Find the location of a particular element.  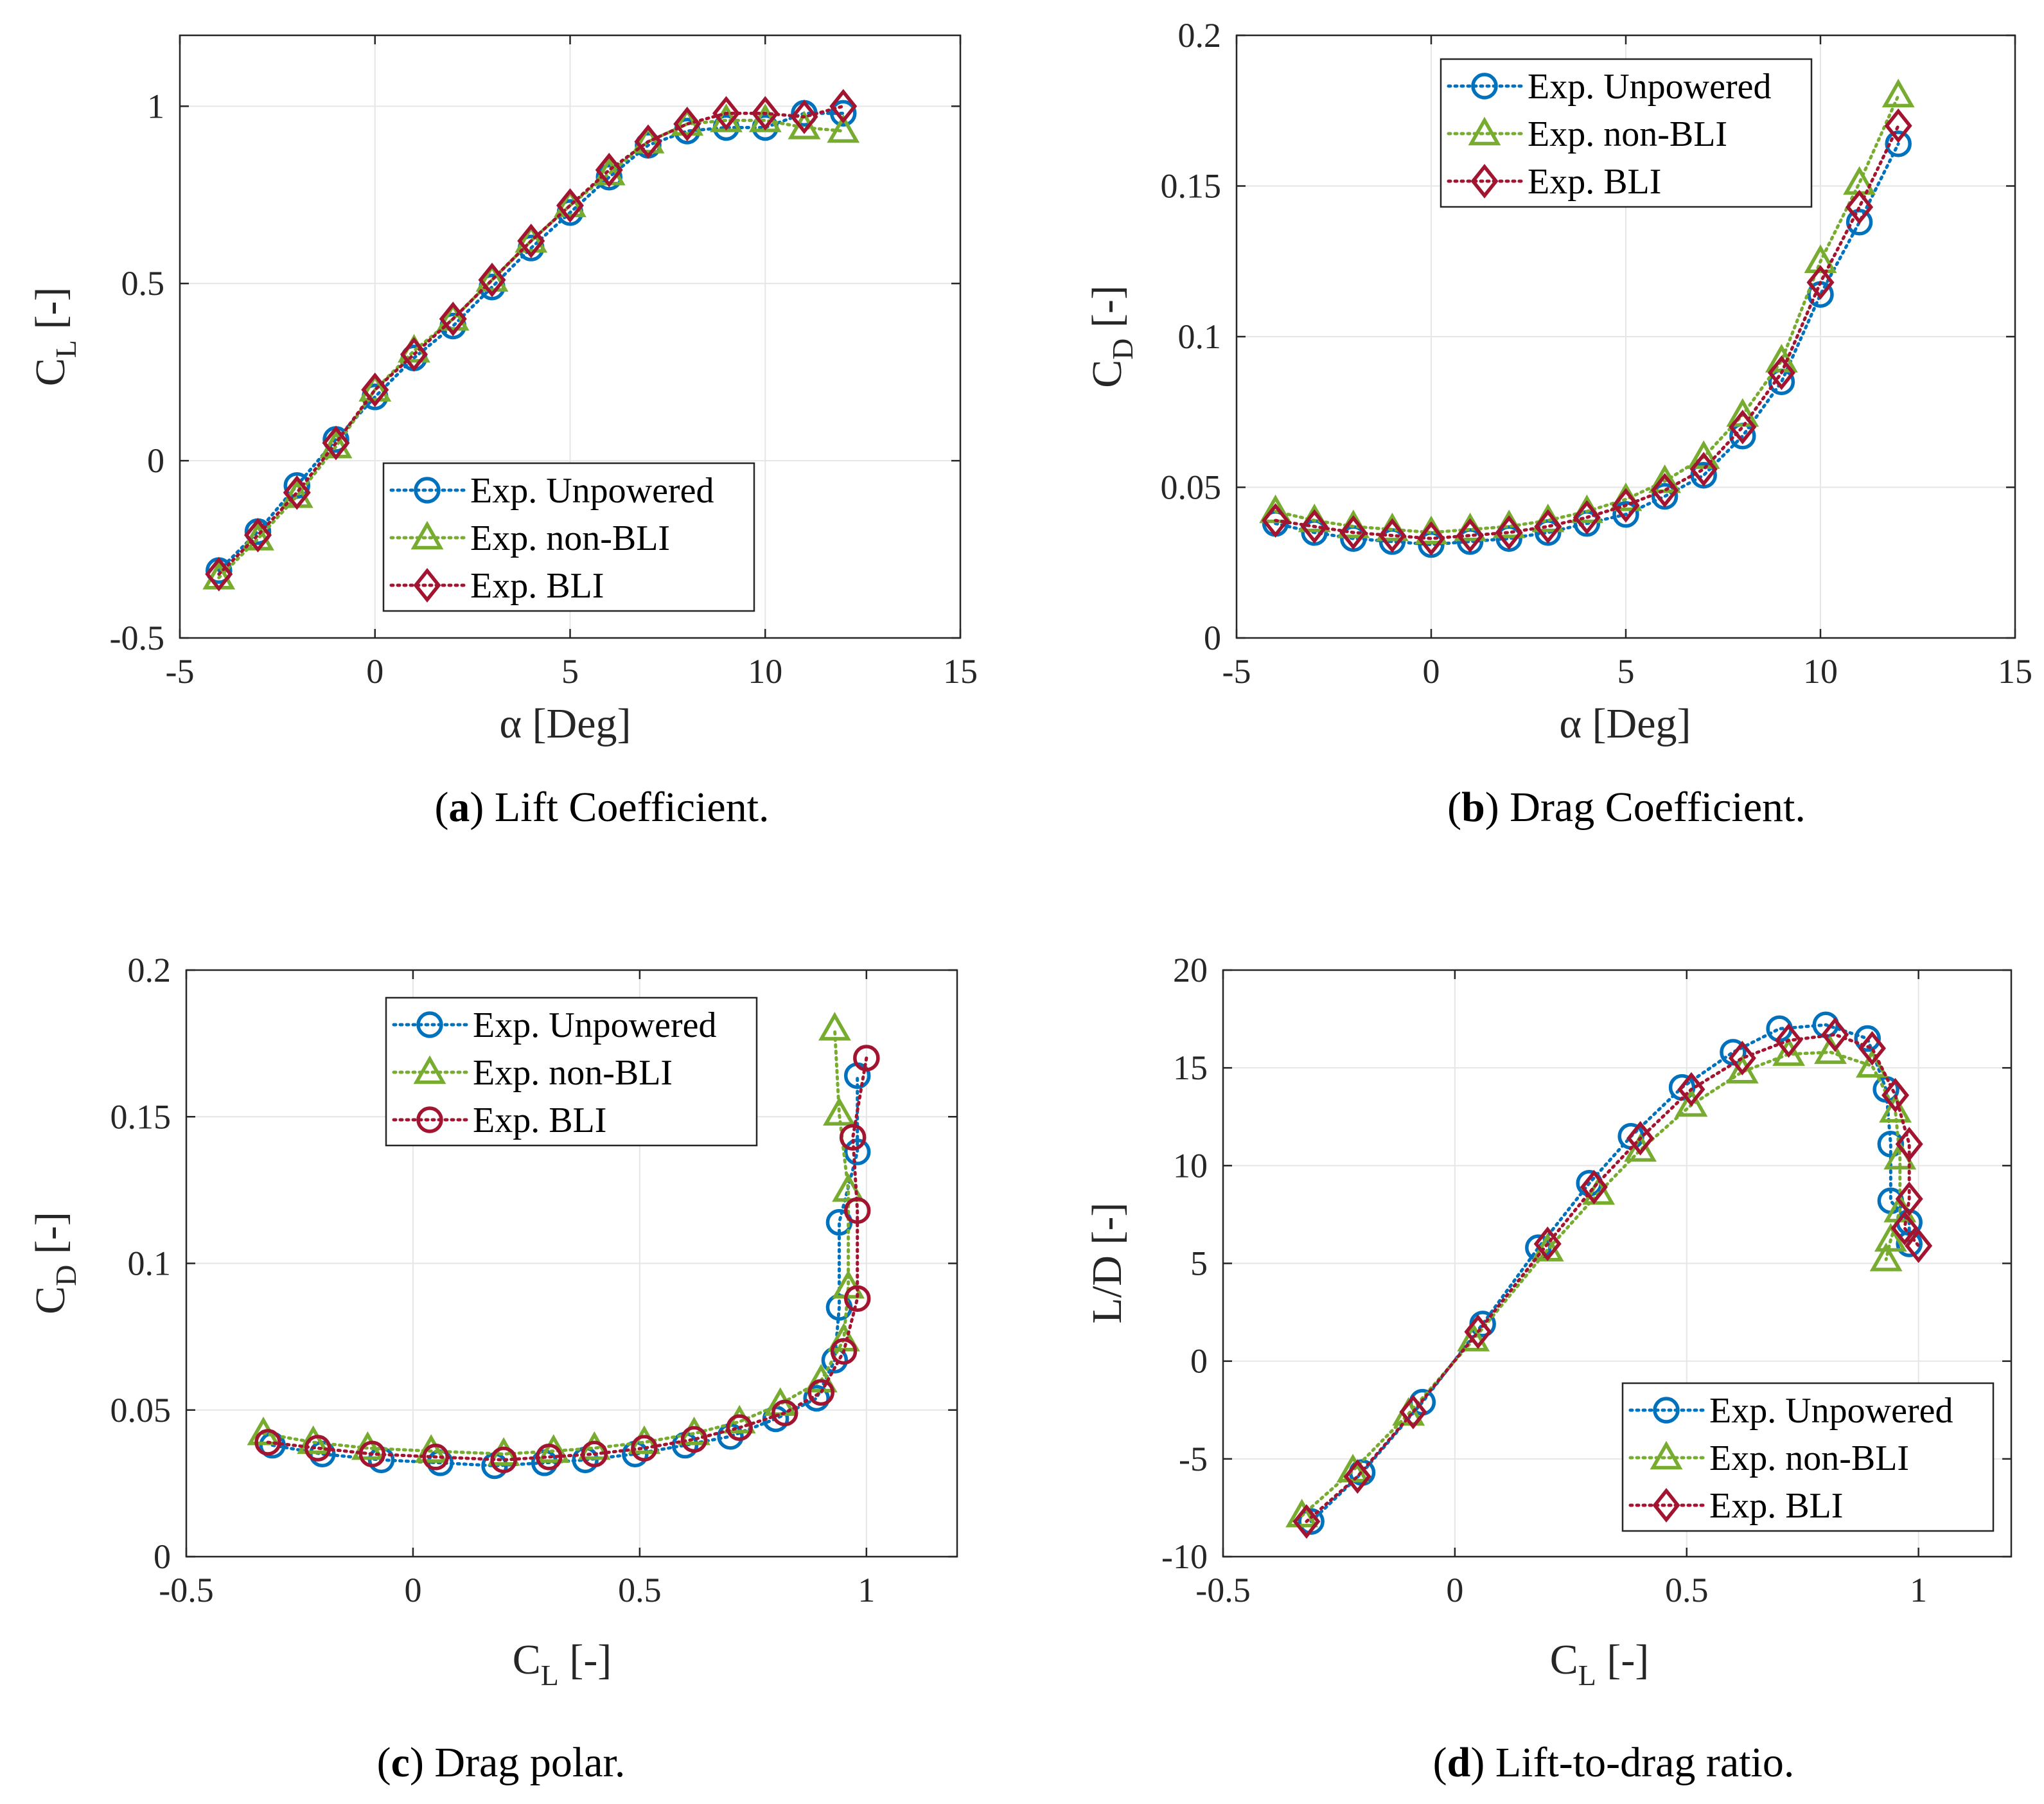

axes-frame is located at coordinates (571, 1263).